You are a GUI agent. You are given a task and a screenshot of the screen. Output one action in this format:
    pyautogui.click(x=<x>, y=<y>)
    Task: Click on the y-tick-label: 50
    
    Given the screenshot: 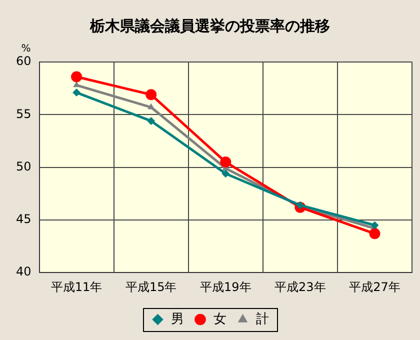 What is the action you would take?
    pyautogui.click(x=24, y=166)
    